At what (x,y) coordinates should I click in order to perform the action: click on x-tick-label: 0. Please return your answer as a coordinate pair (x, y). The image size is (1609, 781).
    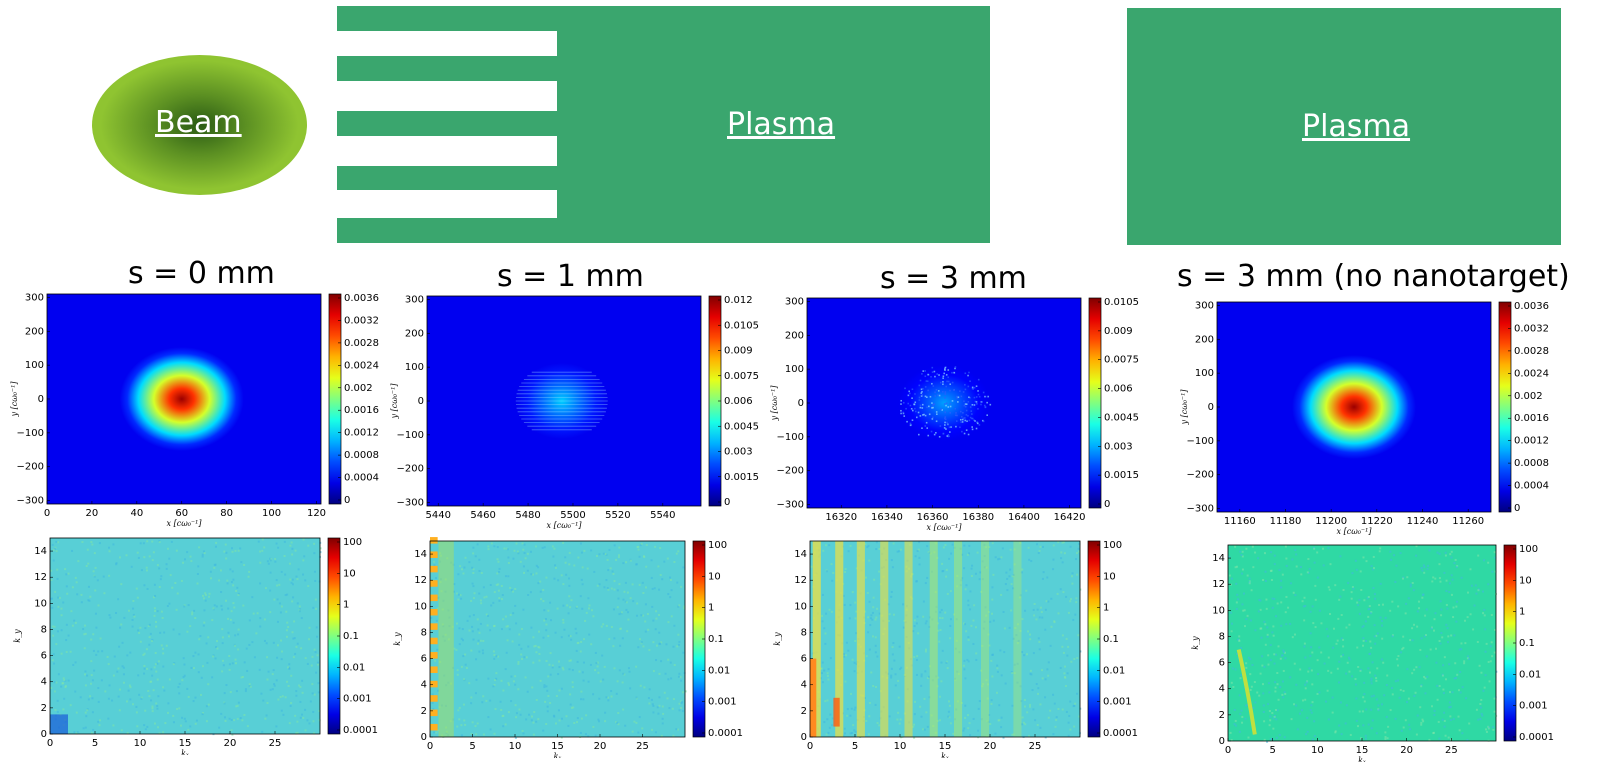
    Looking at the image, I should click on (810, 746).